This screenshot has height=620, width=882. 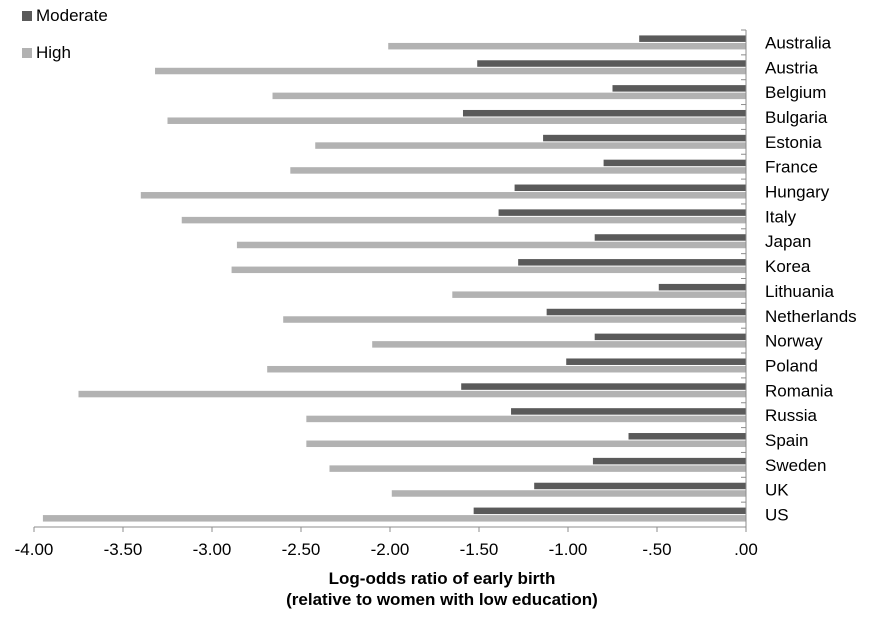 I want to click on bar-high-lithuania, so click(x=599, y=294).